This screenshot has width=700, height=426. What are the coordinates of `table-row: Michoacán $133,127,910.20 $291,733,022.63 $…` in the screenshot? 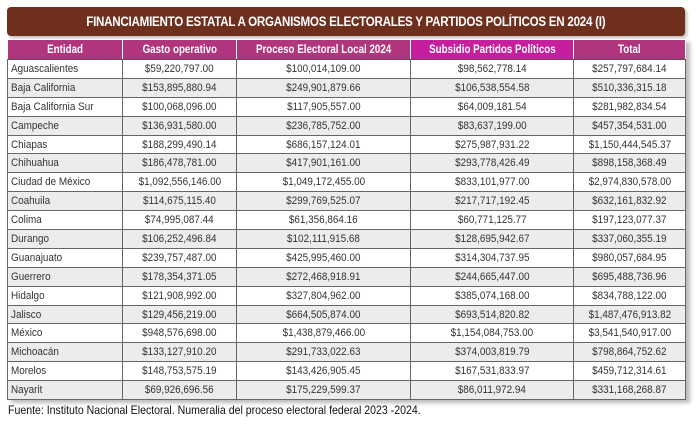 It's located at (346, 352).